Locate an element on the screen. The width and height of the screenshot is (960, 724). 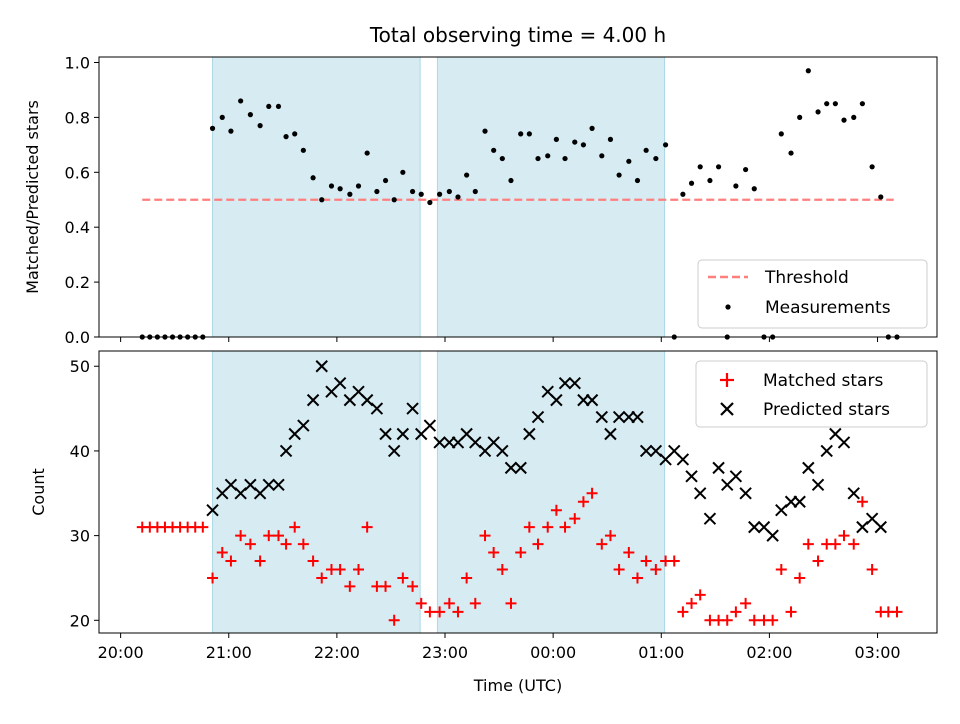
bottom-x-ticks: 20:00 21:00 22:00 23:00 00:00 01:00 02:00 03:00 is located at coordinates (499, 647).